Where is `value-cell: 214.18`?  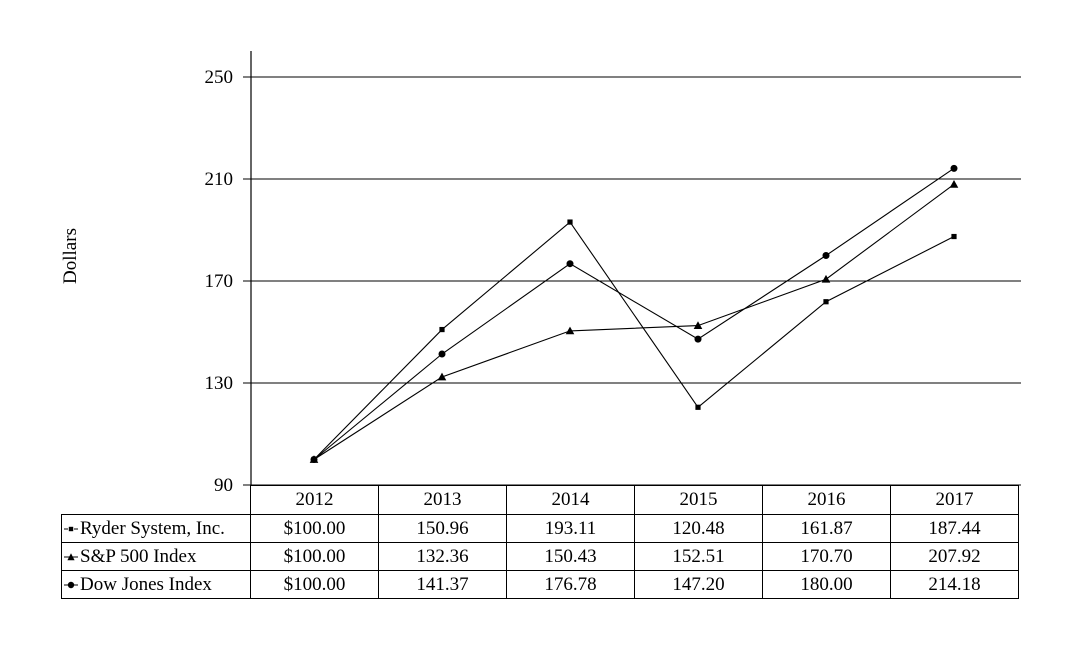 value-cell: 214.18 is located at coordinates (954, 584).